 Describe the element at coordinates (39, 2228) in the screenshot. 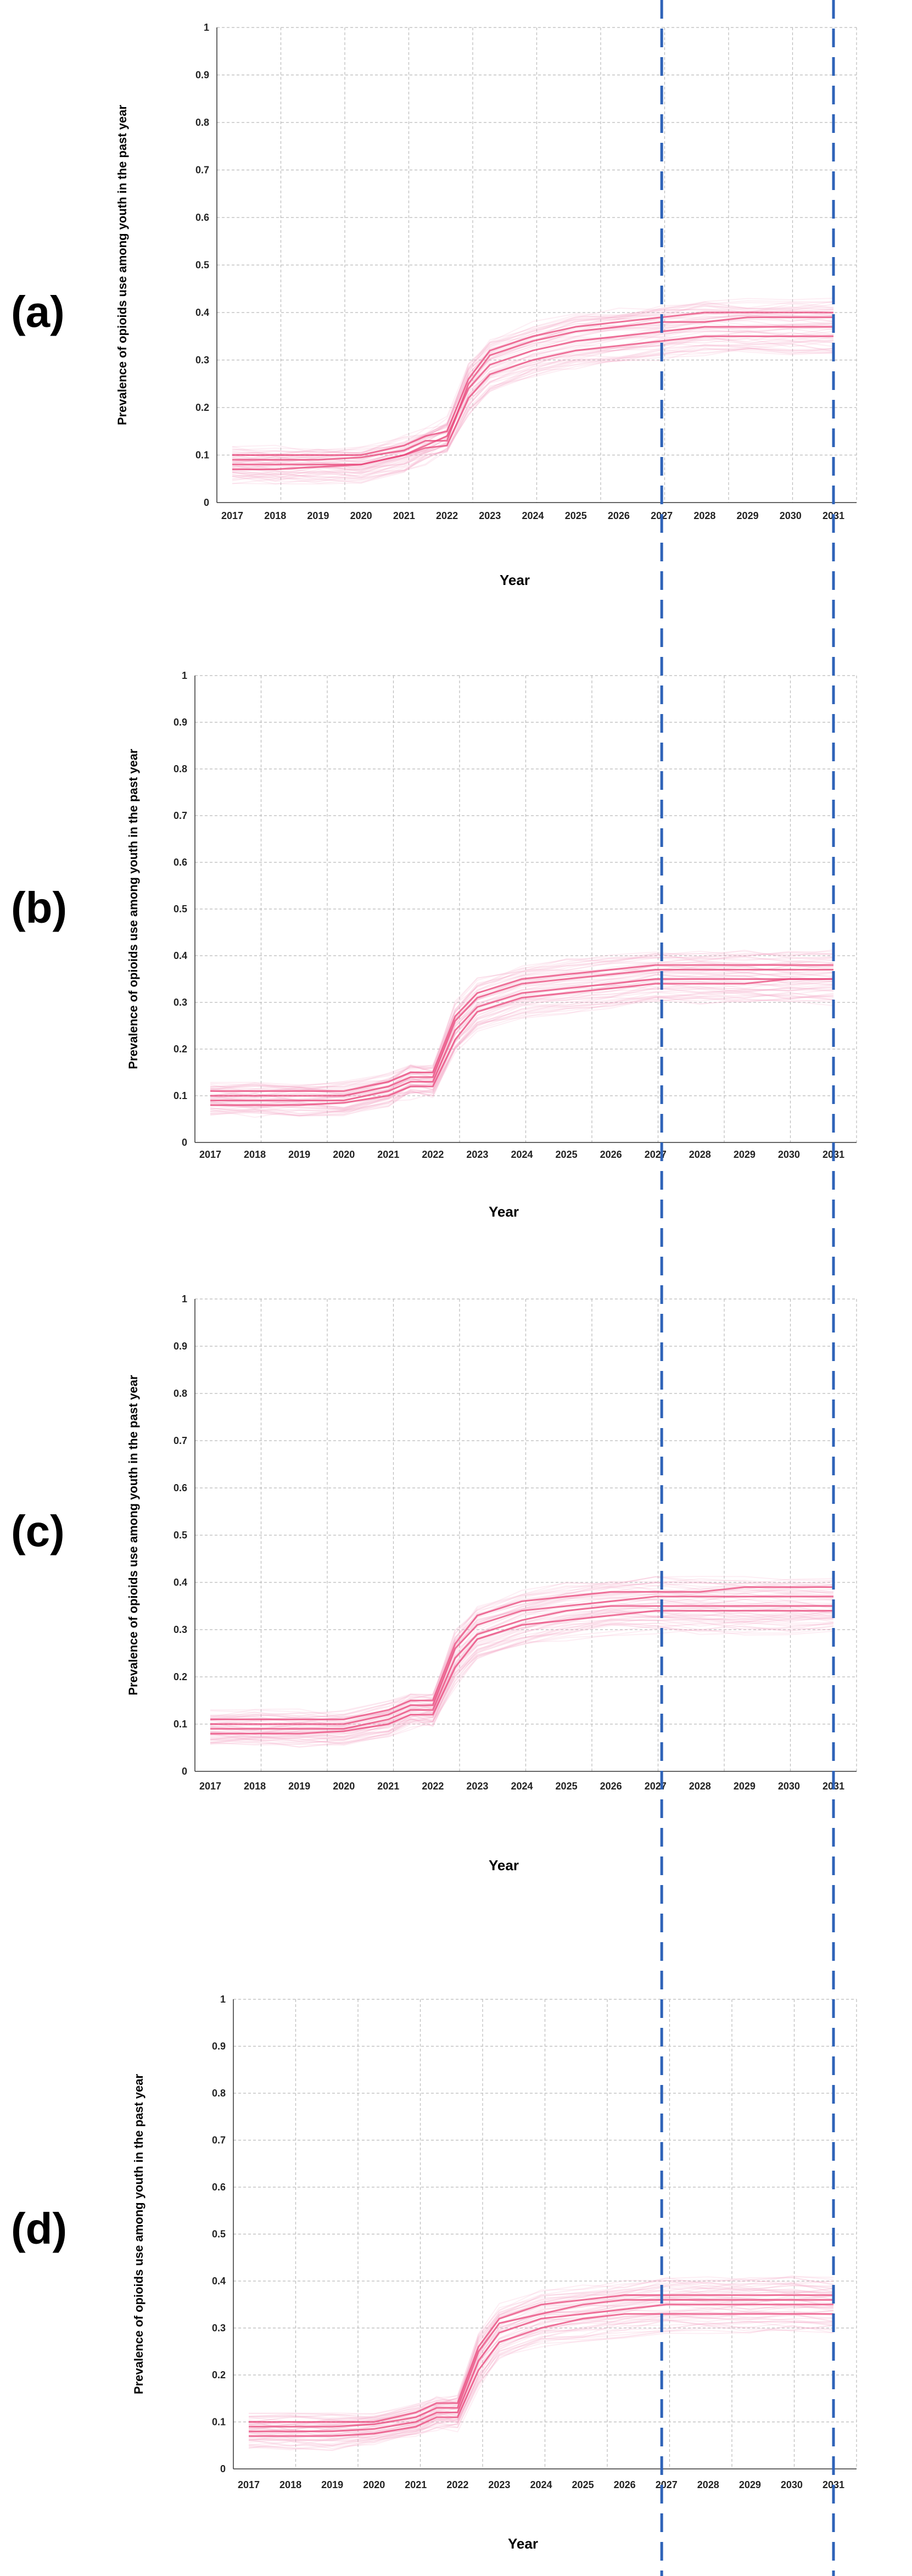

I see `panel-label: (d)` at that location.